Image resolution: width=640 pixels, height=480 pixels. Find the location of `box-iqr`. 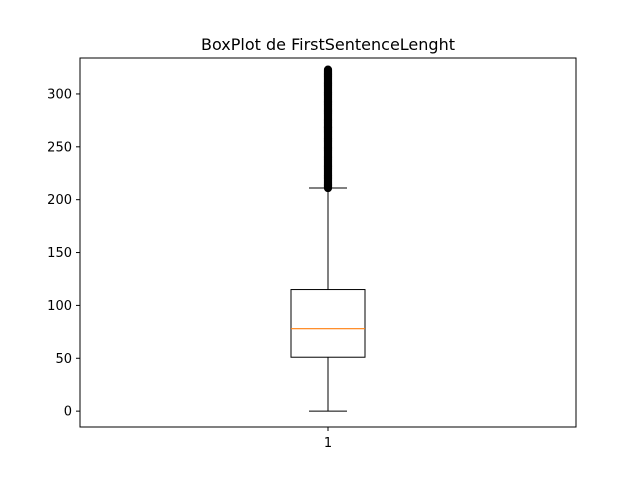

box-iqr is located at coordinates (328, 323).